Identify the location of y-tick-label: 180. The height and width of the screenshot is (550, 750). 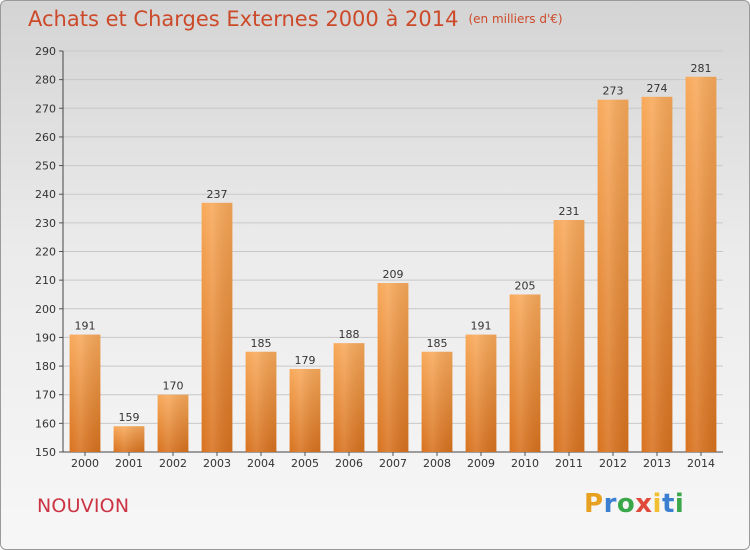
(45, 366).